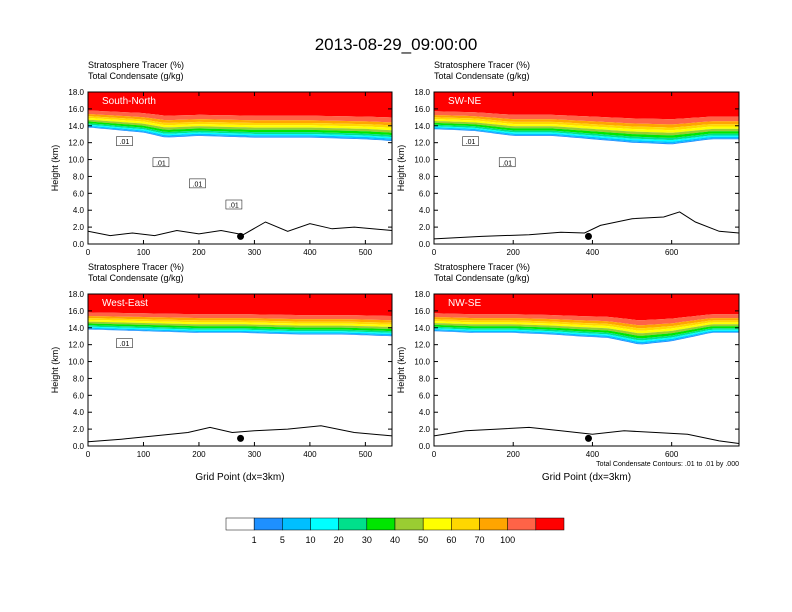  I want to click on plot-area, so click(586, 369).